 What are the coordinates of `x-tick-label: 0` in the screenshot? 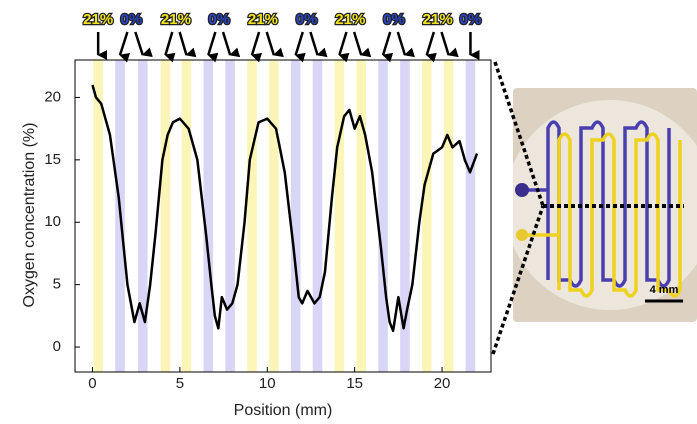 It's located at (92, 383).